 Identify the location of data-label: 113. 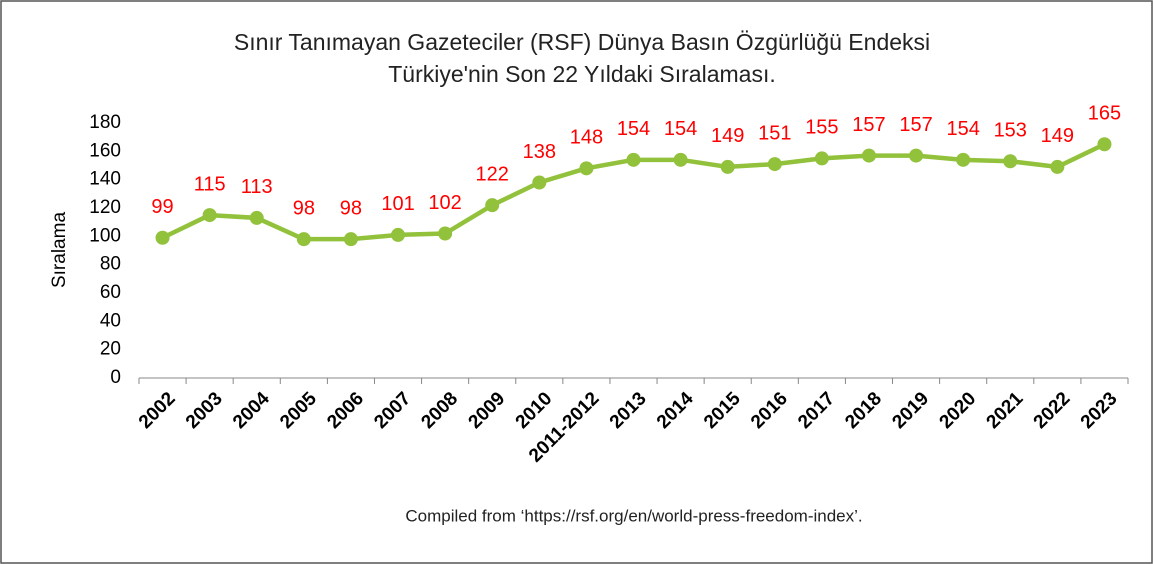
(257, 187).